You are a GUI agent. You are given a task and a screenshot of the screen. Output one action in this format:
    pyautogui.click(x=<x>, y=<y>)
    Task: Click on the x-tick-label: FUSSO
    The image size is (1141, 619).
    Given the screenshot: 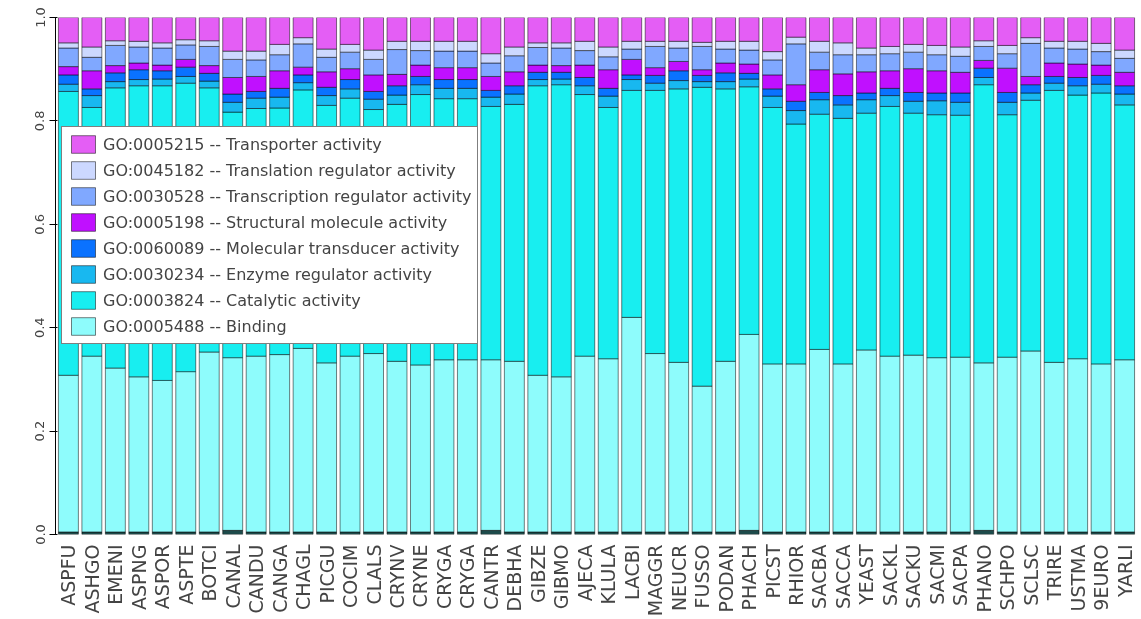 What is the action you would take?
    pyautogui.click(x=702, y=576)
    